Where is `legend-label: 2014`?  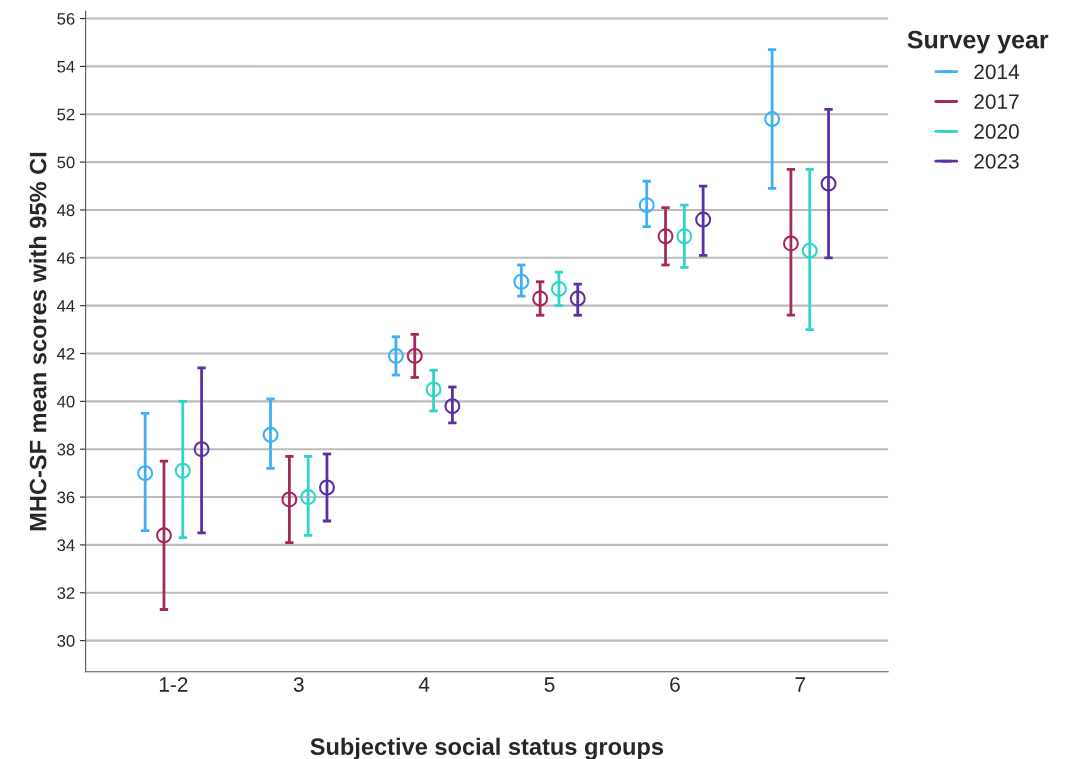 legend-label: 2014 is located at coordinates (997, 72).